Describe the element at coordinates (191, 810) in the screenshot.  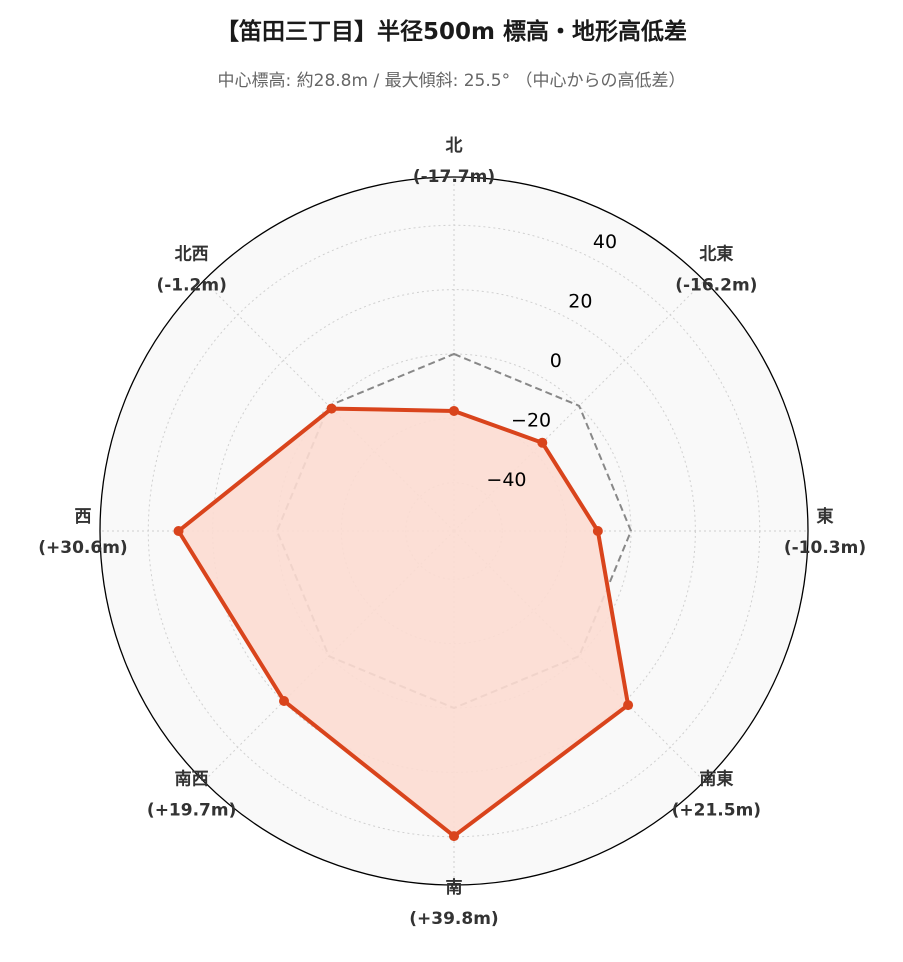
I see `direction-value-南西: (+19.7m)` at that location.